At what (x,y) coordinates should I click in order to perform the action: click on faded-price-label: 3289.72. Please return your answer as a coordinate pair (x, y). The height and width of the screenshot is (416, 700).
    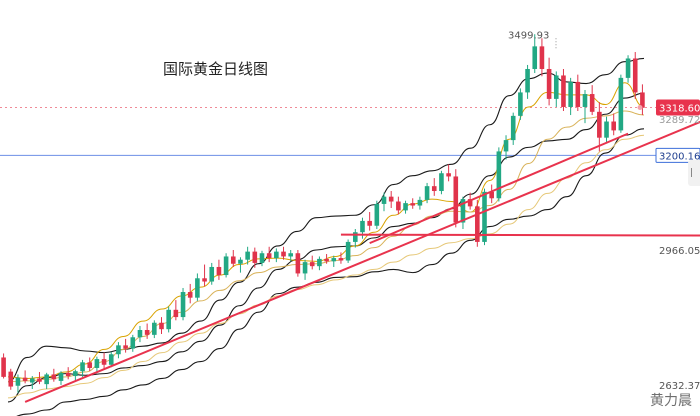
    Looking at the image, I should click on (679, 120).